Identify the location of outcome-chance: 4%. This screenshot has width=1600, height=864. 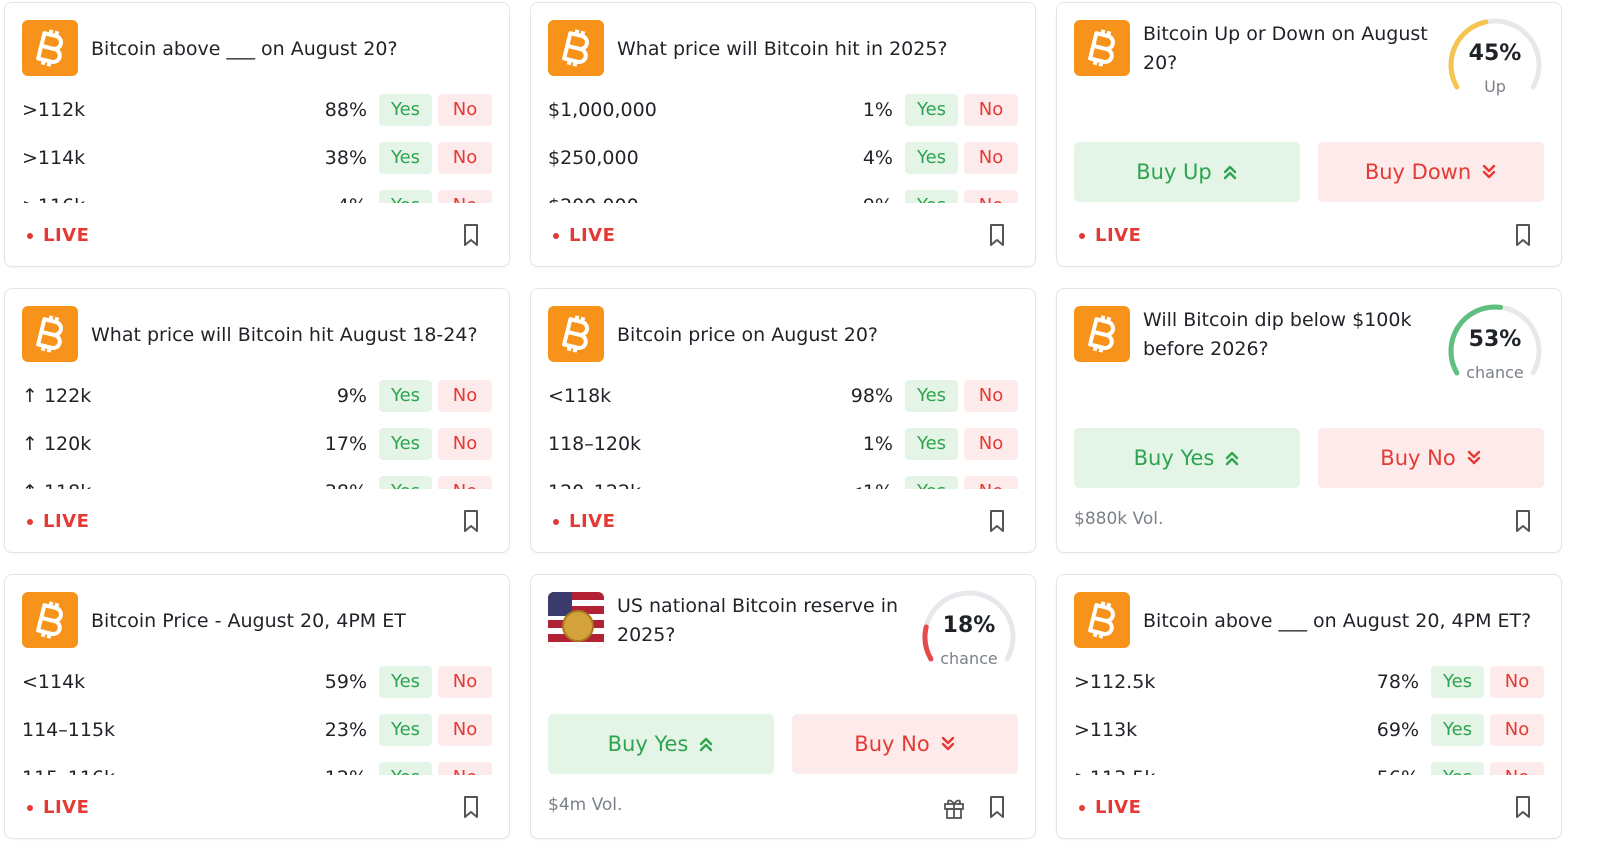
(877, 158).